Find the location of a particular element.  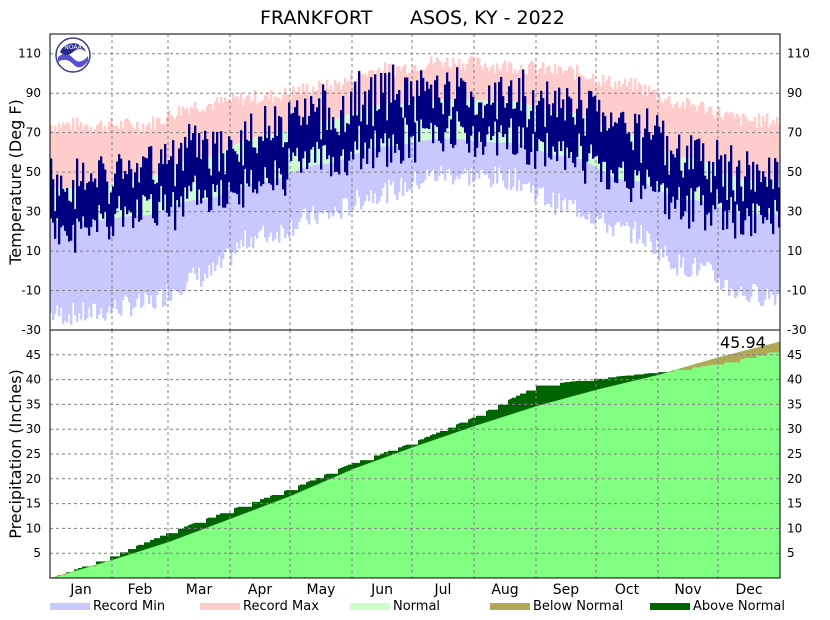

chart-title-station: FRANKFORT is located at coordinates (316, 18).